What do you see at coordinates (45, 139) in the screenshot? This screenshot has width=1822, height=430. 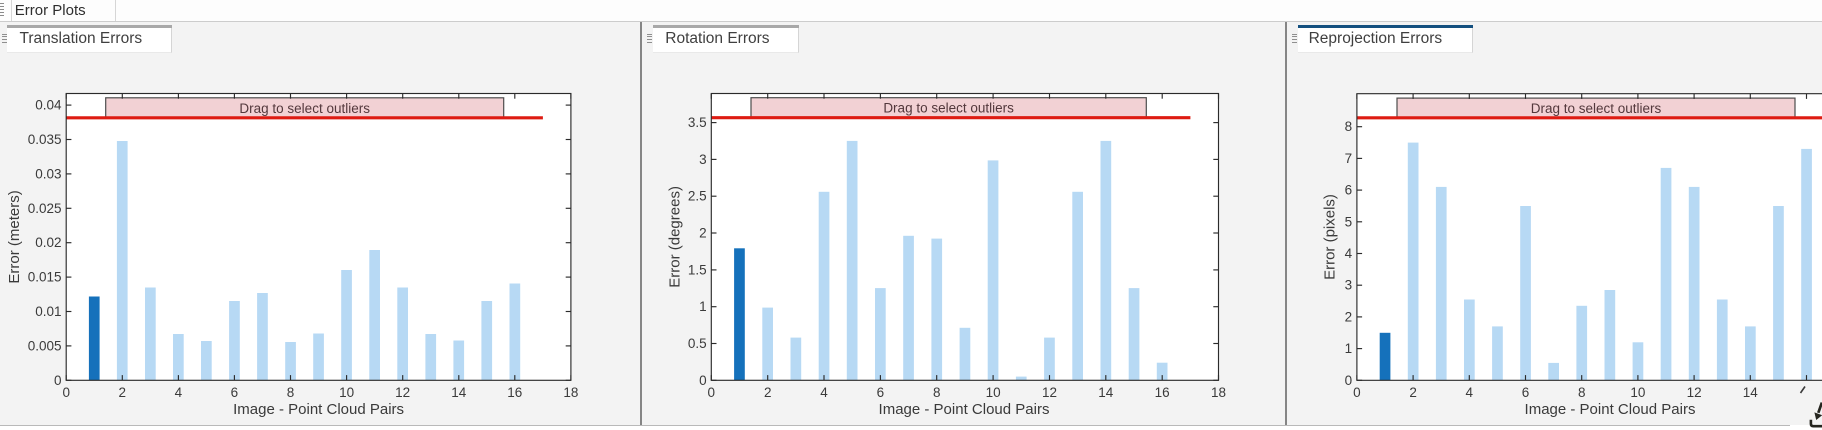 I see `svg-text: 0.035` at bounding box center [45, 139].